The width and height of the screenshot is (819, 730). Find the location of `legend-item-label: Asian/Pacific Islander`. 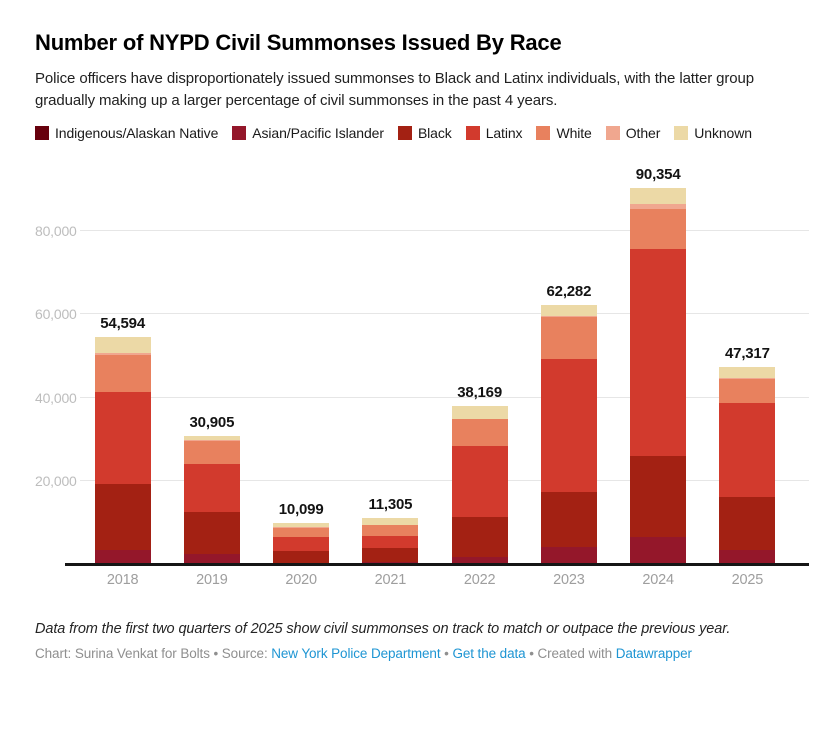

legend-item-label: Asian/Pacific Islander is located at coordinates (318, 132).